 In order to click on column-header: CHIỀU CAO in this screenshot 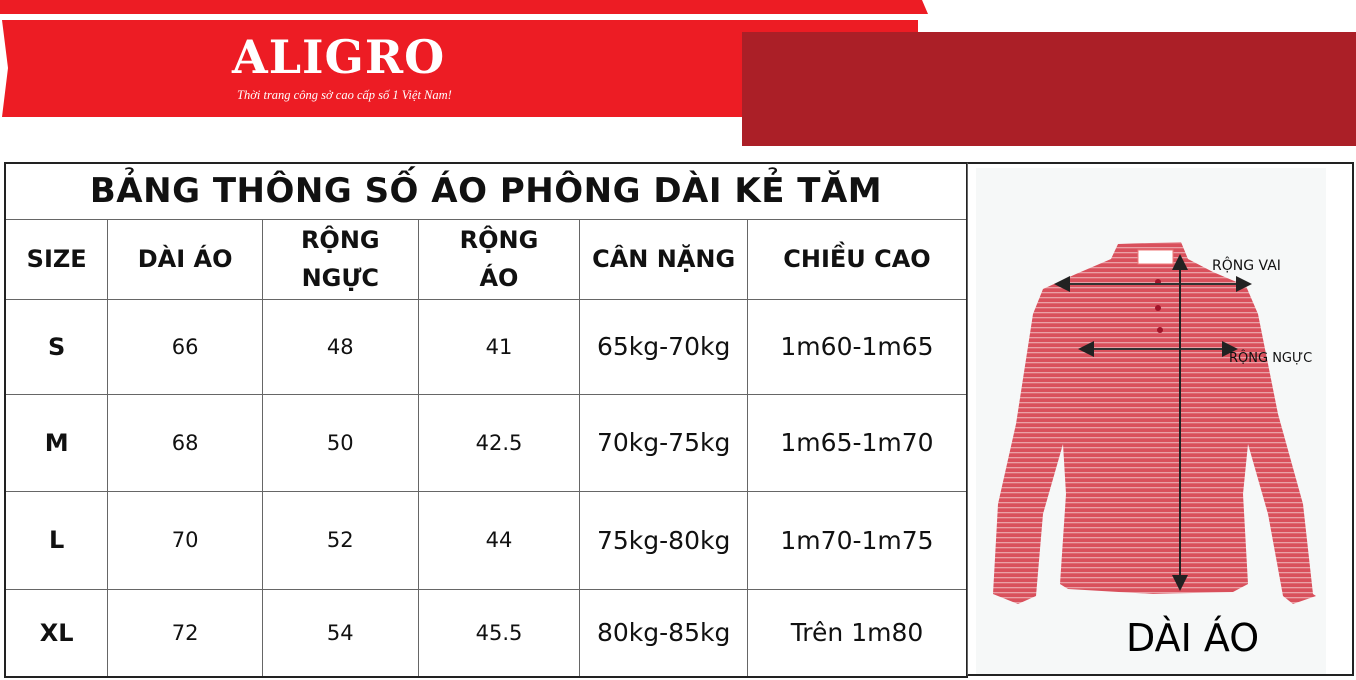, I will do `click(857, 259)`.